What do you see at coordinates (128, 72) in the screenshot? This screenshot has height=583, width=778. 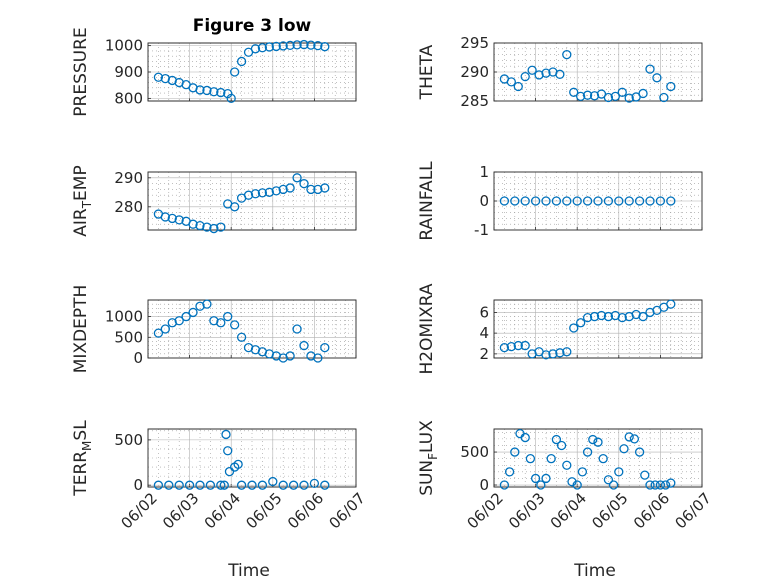 I see `y-tick-label: 900` at bounding box center [128, 72].